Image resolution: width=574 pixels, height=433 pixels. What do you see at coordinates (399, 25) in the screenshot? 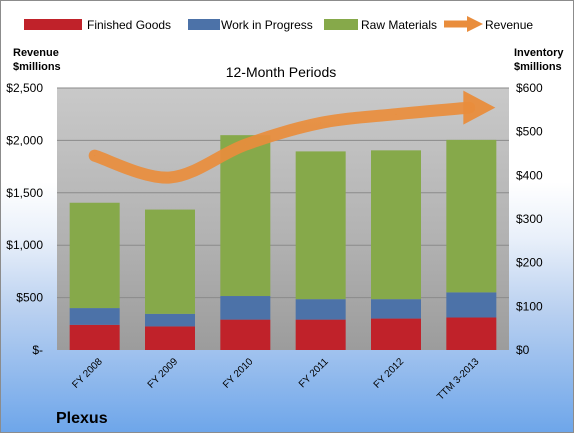
I see `legend-label-raw-materials: Raw Materials` at bounding box center [399, 25].